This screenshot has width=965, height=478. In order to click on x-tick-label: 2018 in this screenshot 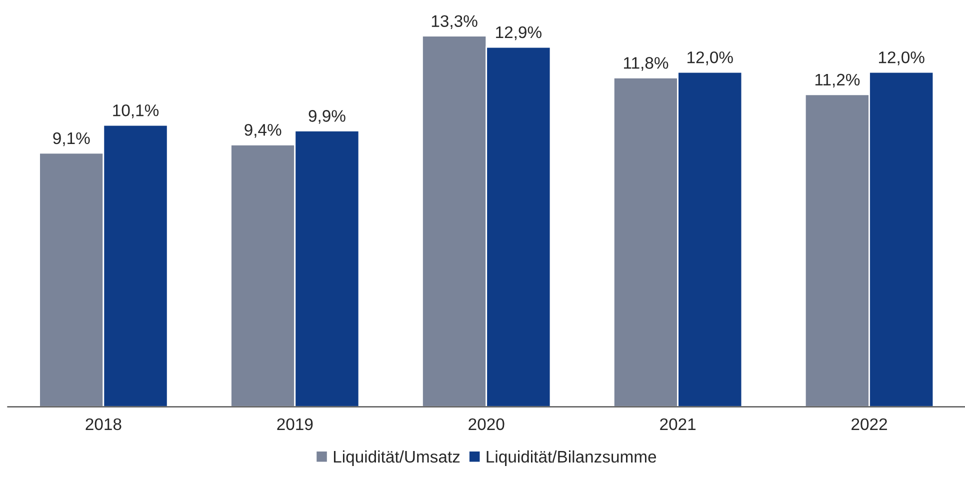, I will do `click(104, 424)`.